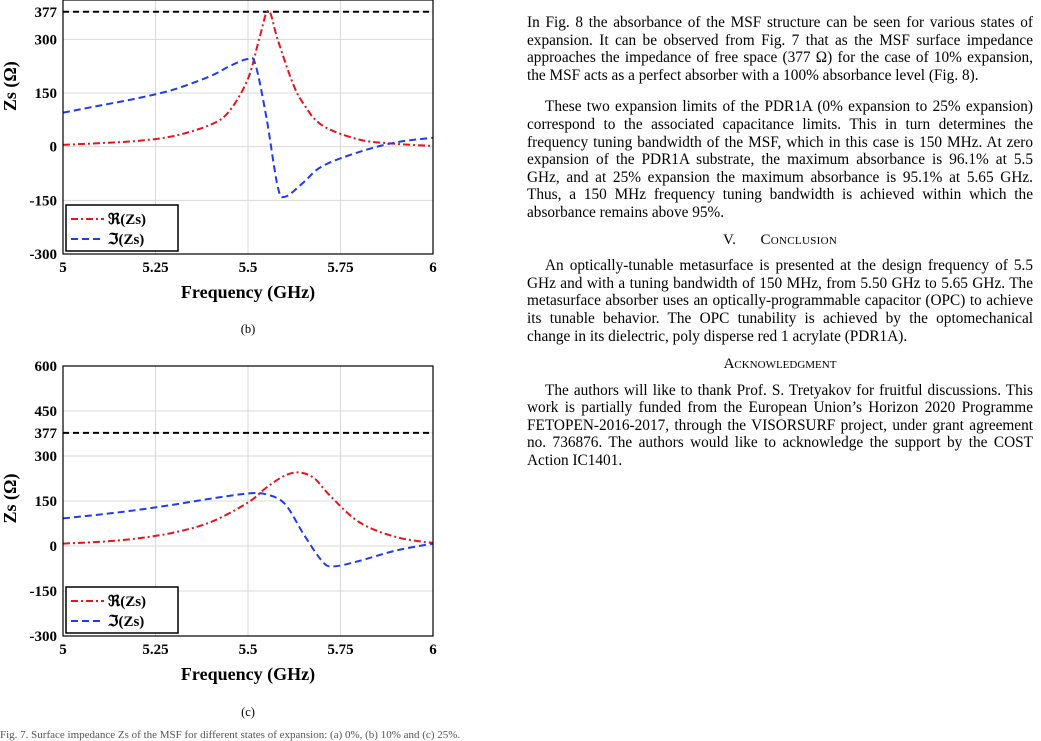 This screenshot has height=741, width=1041. Describe the element at coordinates (248, 712) in the screenshot. I see `panel-caption-c: (c)` at that location.